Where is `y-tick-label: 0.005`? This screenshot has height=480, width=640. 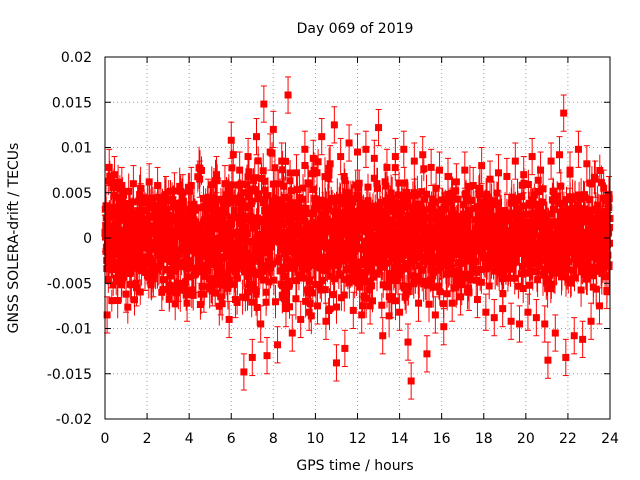
y-tick-label: 0.005 is located at coordinates (72, 194).